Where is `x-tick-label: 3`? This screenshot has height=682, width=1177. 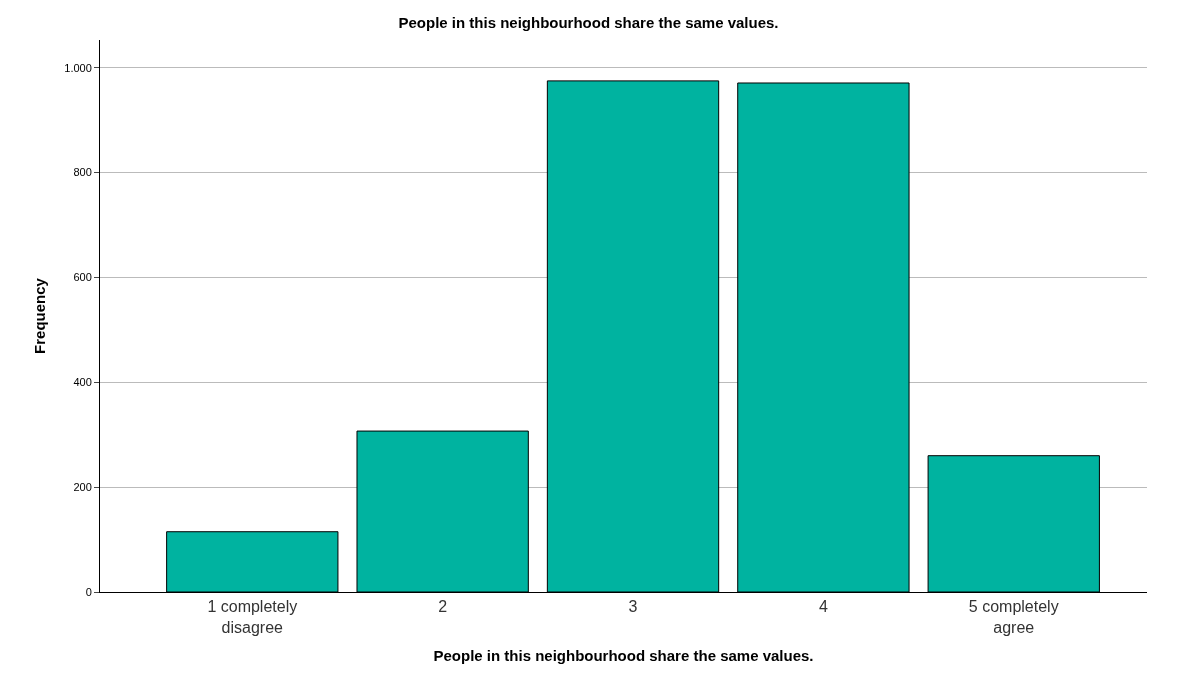 x-tick-label: 3 is located at coordinates (633, 607).